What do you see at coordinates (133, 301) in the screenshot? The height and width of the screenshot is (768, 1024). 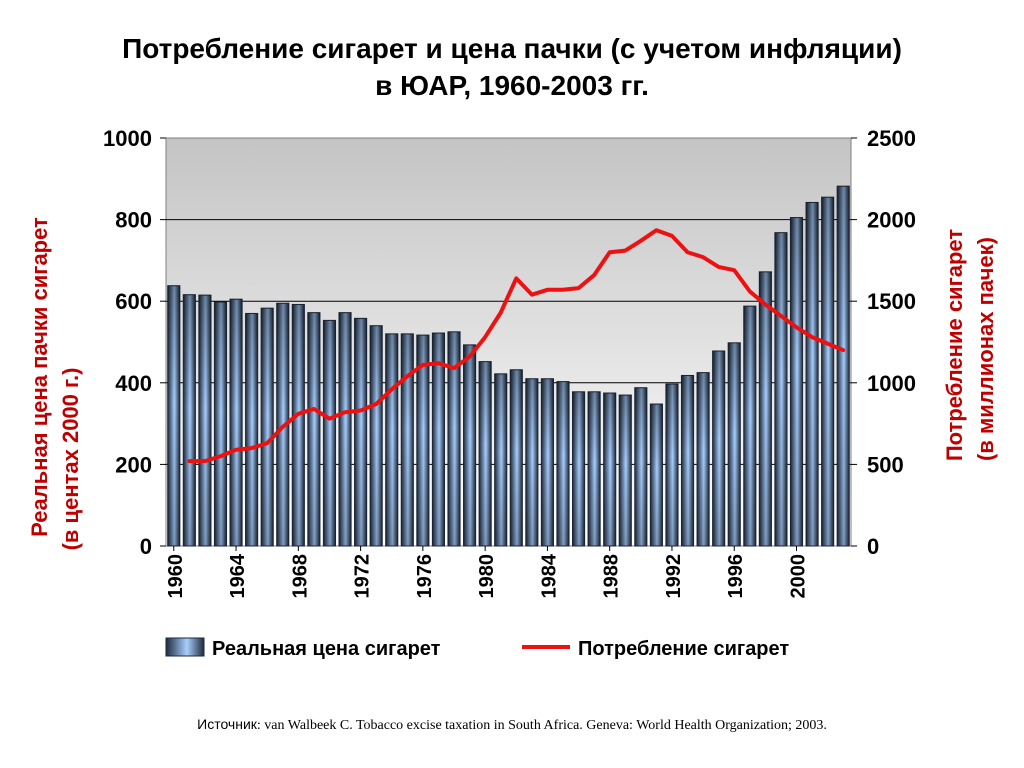 I see `left-tick-label: 600` at bounding box center [133, 301].